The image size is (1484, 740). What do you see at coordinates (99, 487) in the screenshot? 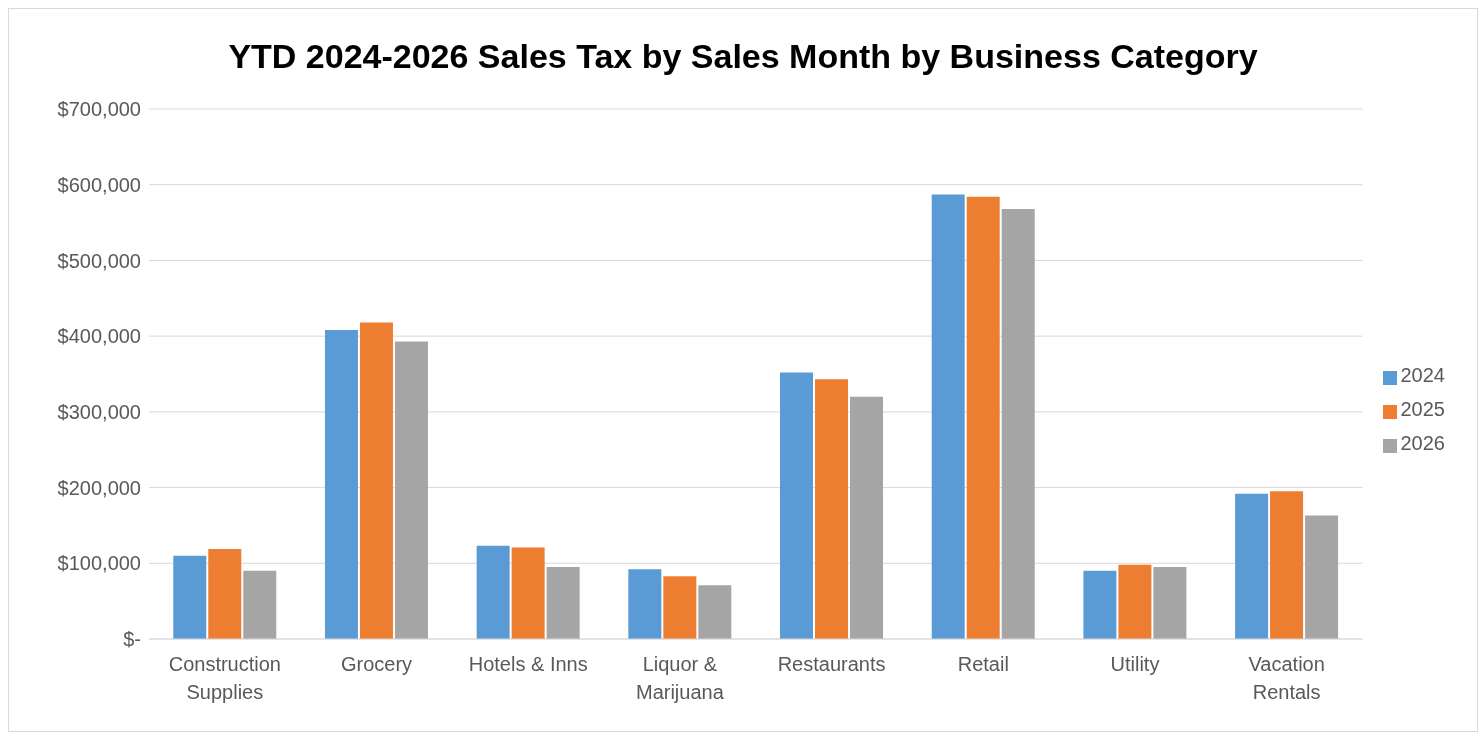
I see `y-tick-label: $200,000` at bounding box center [99, 487].